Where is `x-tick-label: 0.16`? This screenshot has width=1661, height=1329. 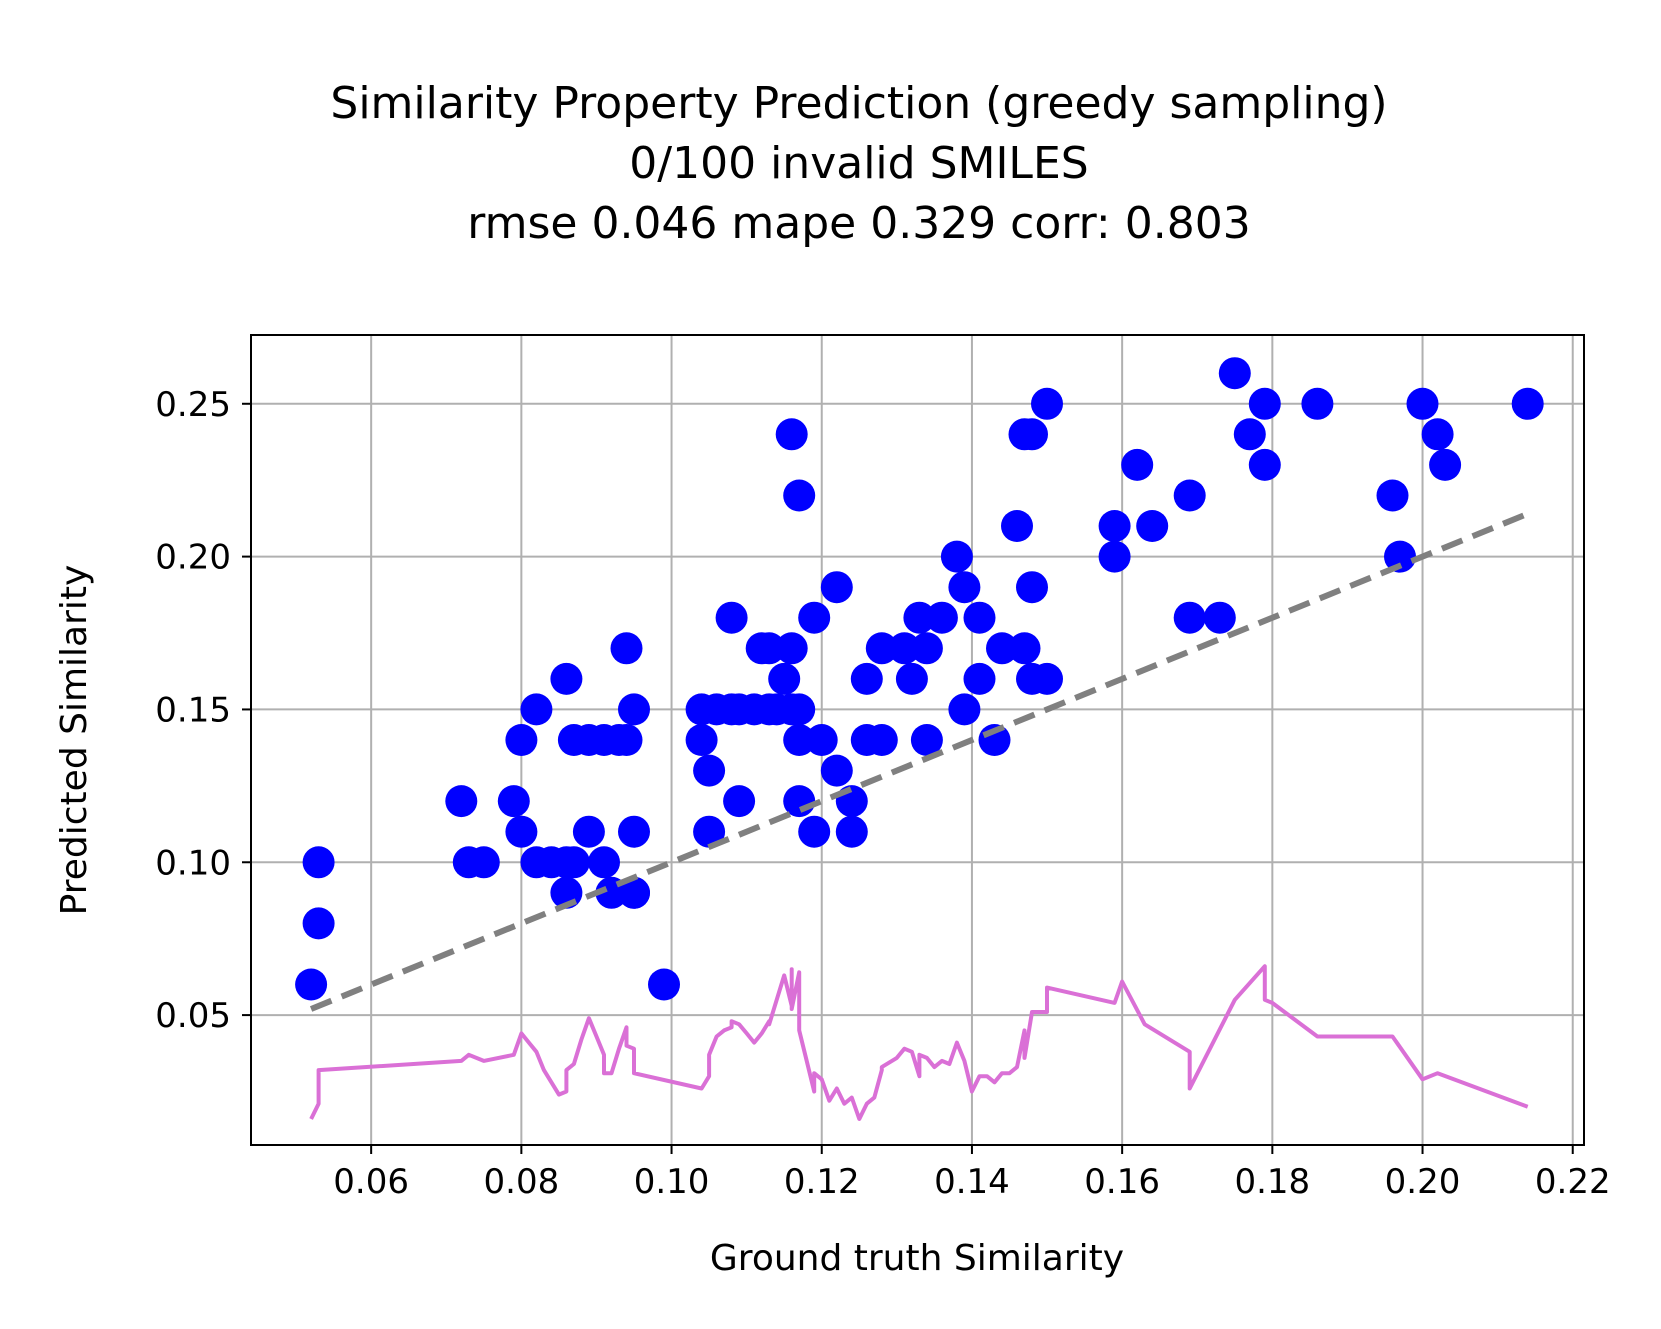
x-tick-label: 0.16 is located at coordinates (1122, 1182).